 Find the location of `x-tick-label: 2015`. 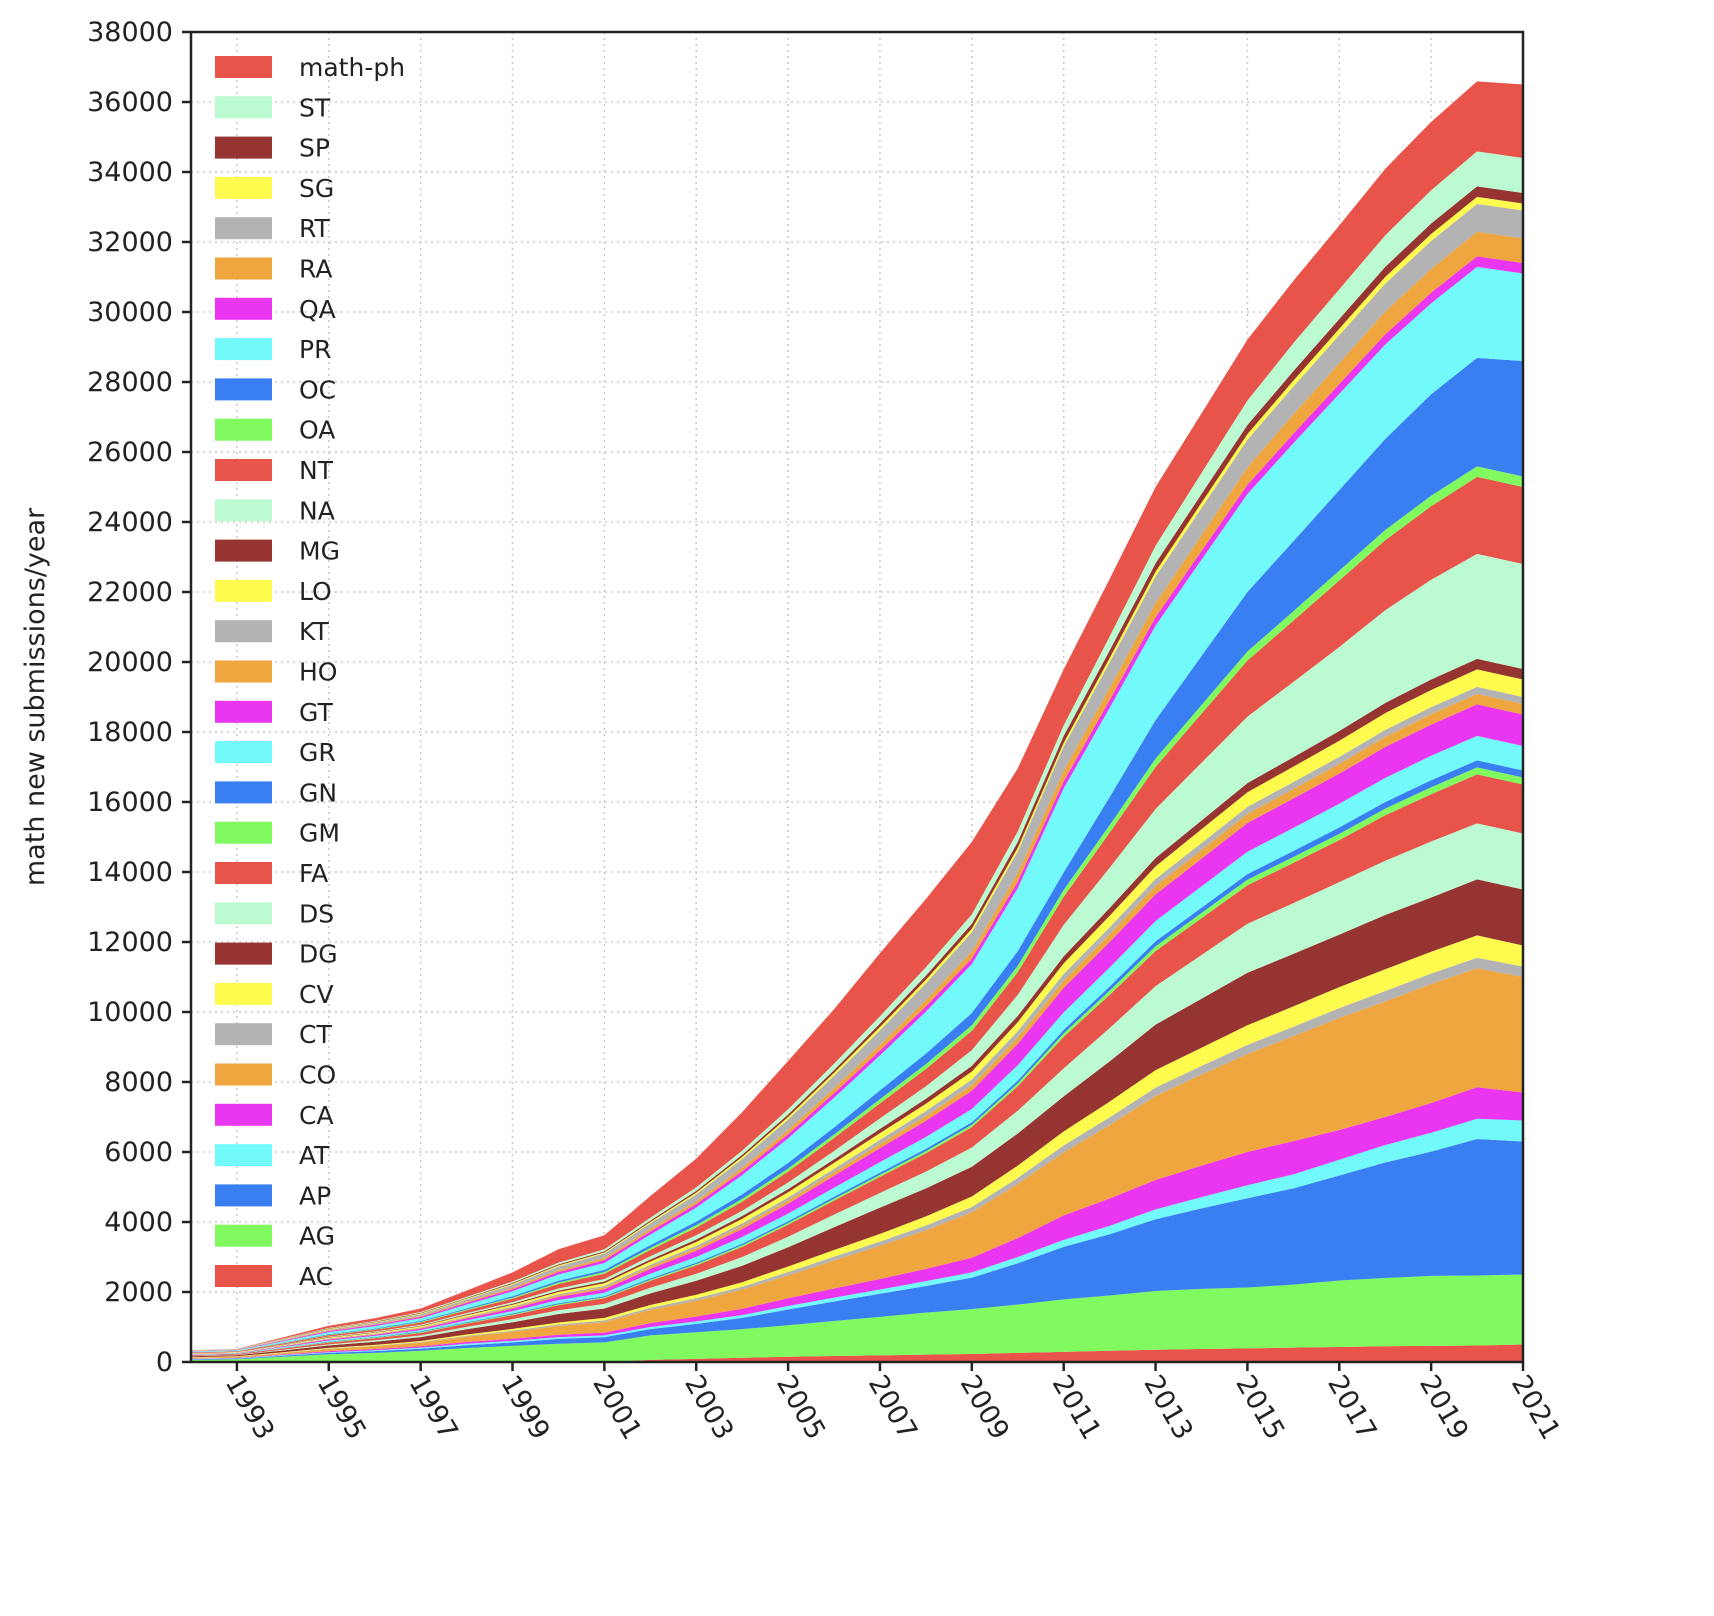

x-tick-label: 2015 is located at coordinates (1259, 1407).